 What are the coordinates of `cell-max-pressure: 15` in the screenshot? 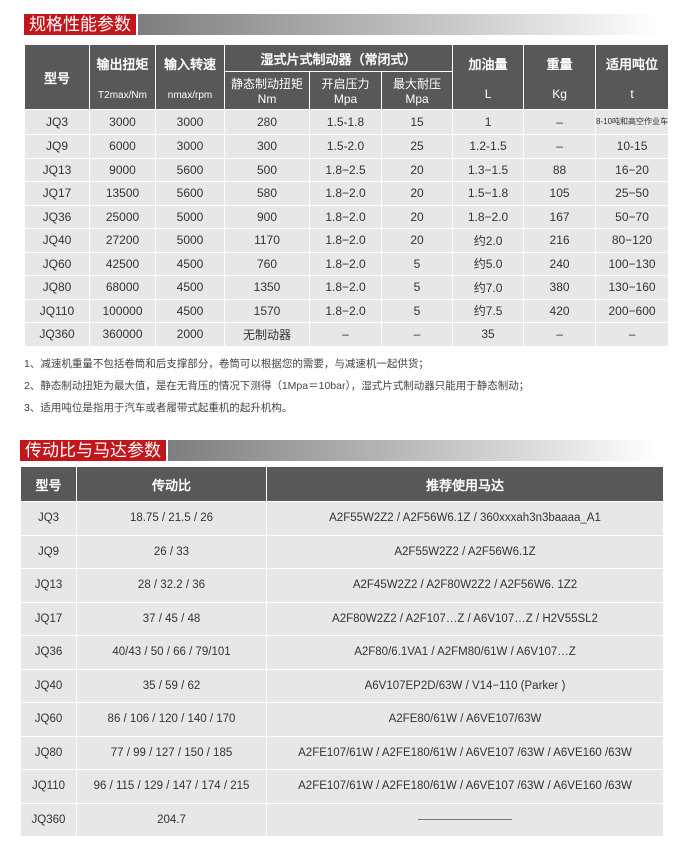 It's located at (417, 122).